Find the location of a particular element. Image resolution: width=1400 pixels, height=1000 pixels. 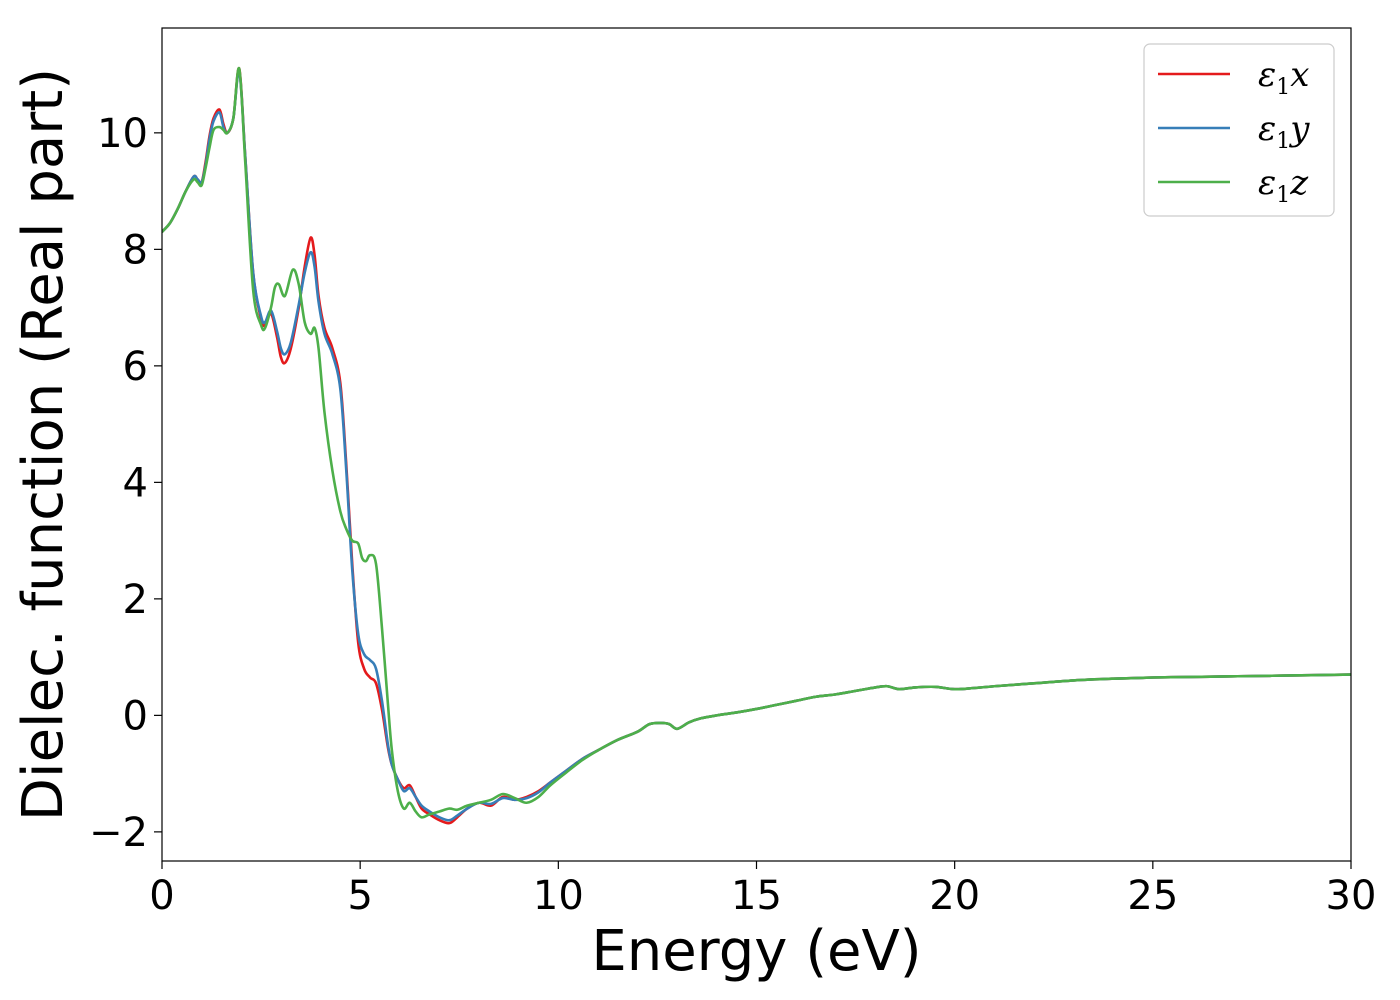

y-tick-label: 4 is located at coordinates (135, 483).